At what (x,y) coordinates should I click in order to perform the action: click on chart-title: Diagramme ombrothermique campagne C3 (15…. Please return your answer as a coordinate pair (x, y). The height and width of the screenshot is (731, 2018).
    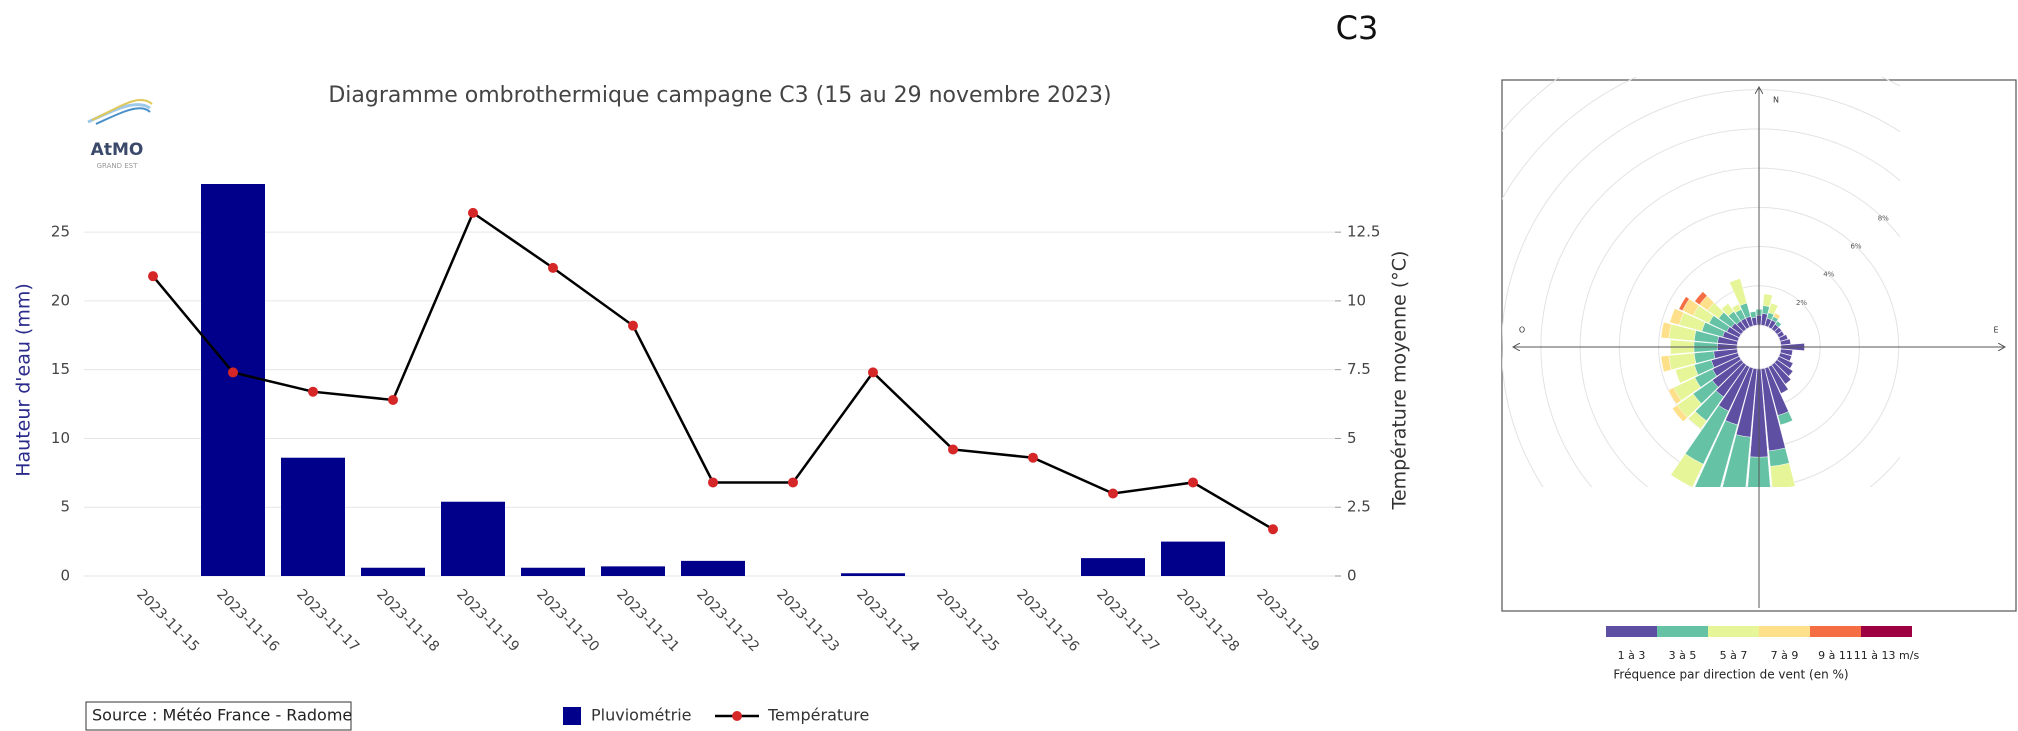
    Looking at the image, I should click on (719, 95).